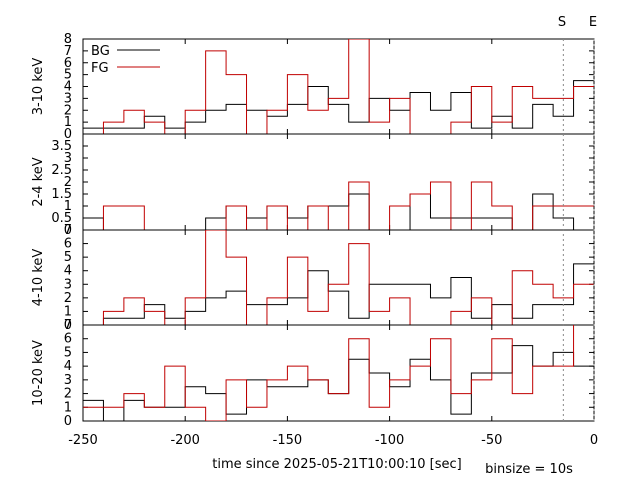  I want to click on legend-label-fg: FG, so click(100, 68).